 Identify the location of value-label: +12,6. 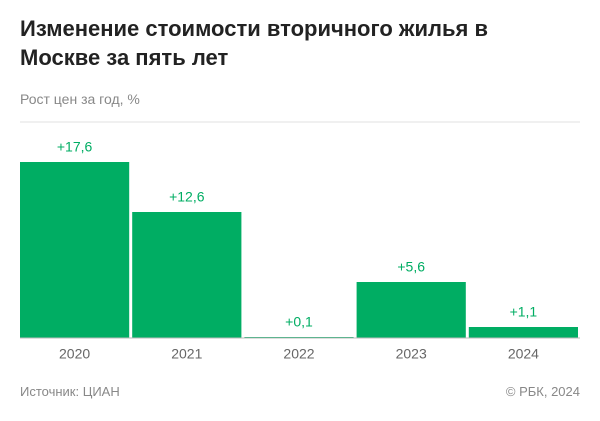
(187, 197).